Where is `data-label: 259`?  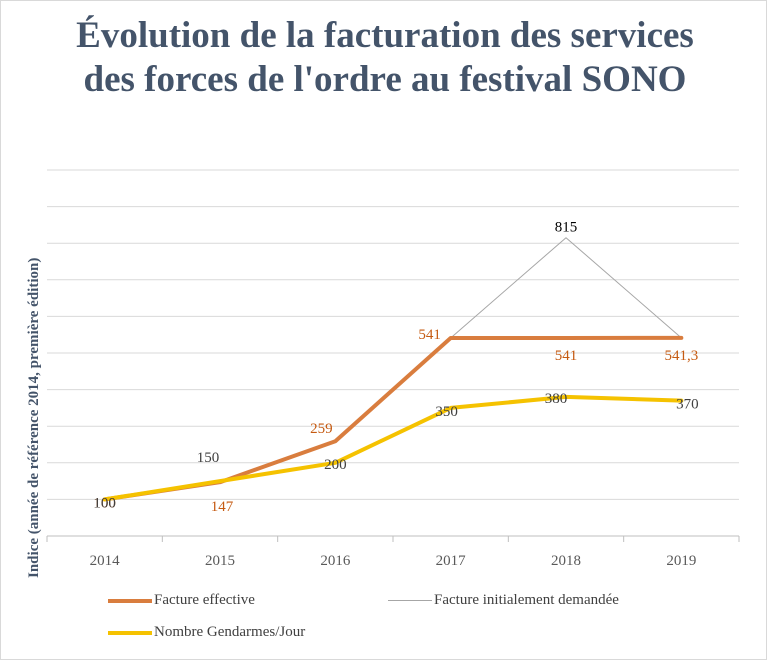
data-label: 259 is located at coordinates (321, 429).